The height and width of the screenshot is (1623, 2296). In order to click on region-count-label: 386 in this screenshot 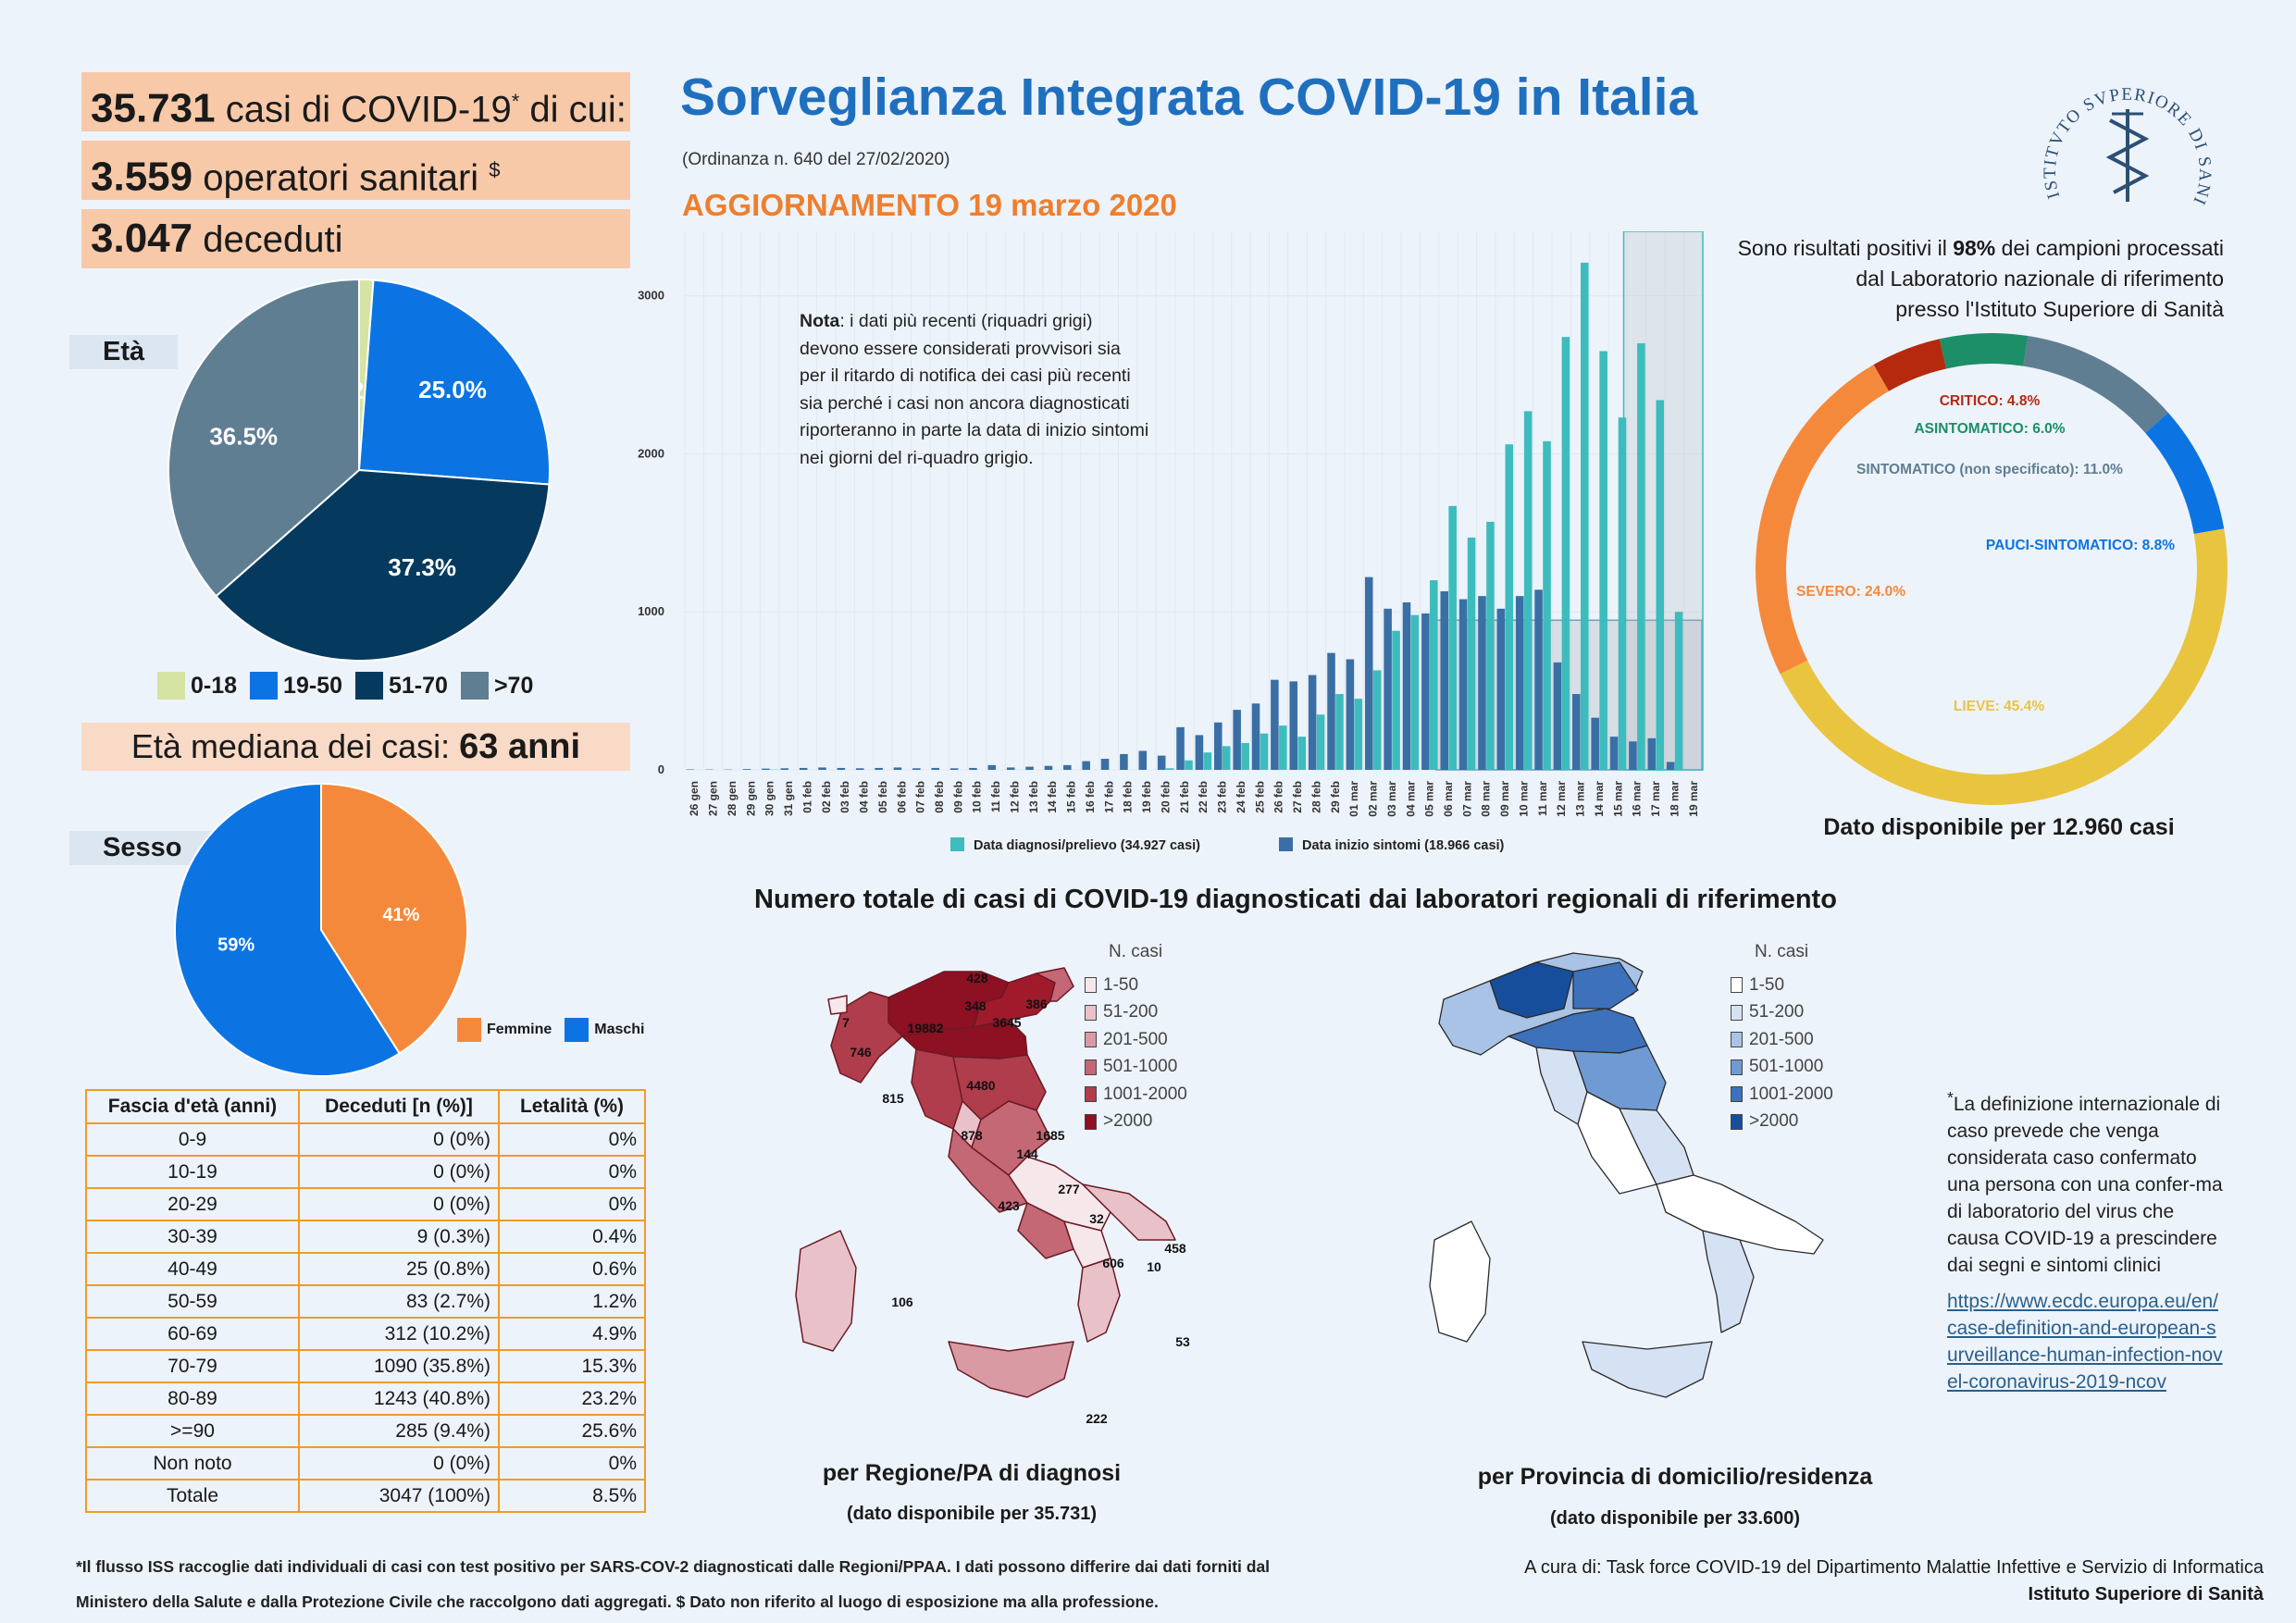, I will do `click(1037, 1004)`.